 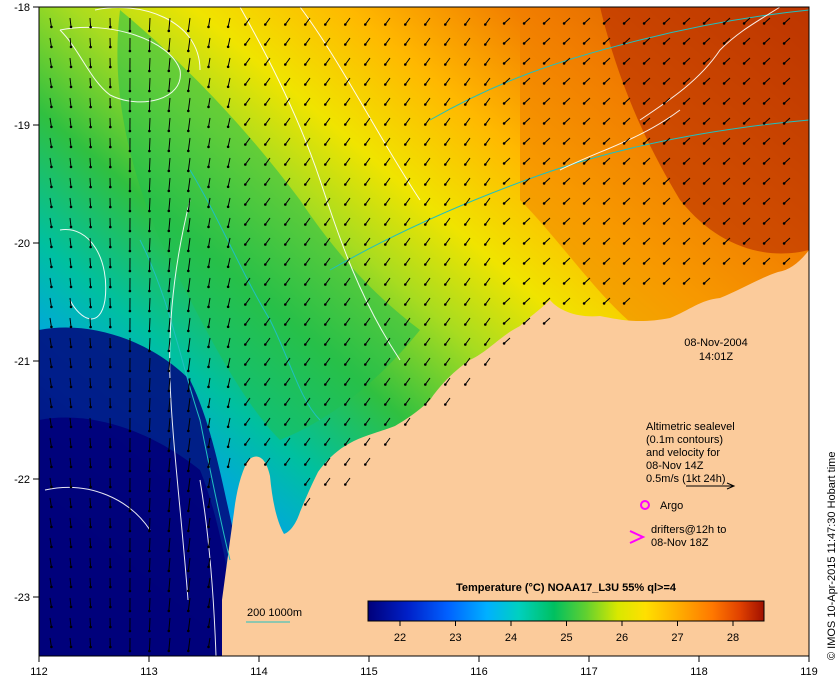 What do you see at coordinates (566, 611) in the screenshot?
I see `colorbar-gradient` at bounding box center [566, 611].